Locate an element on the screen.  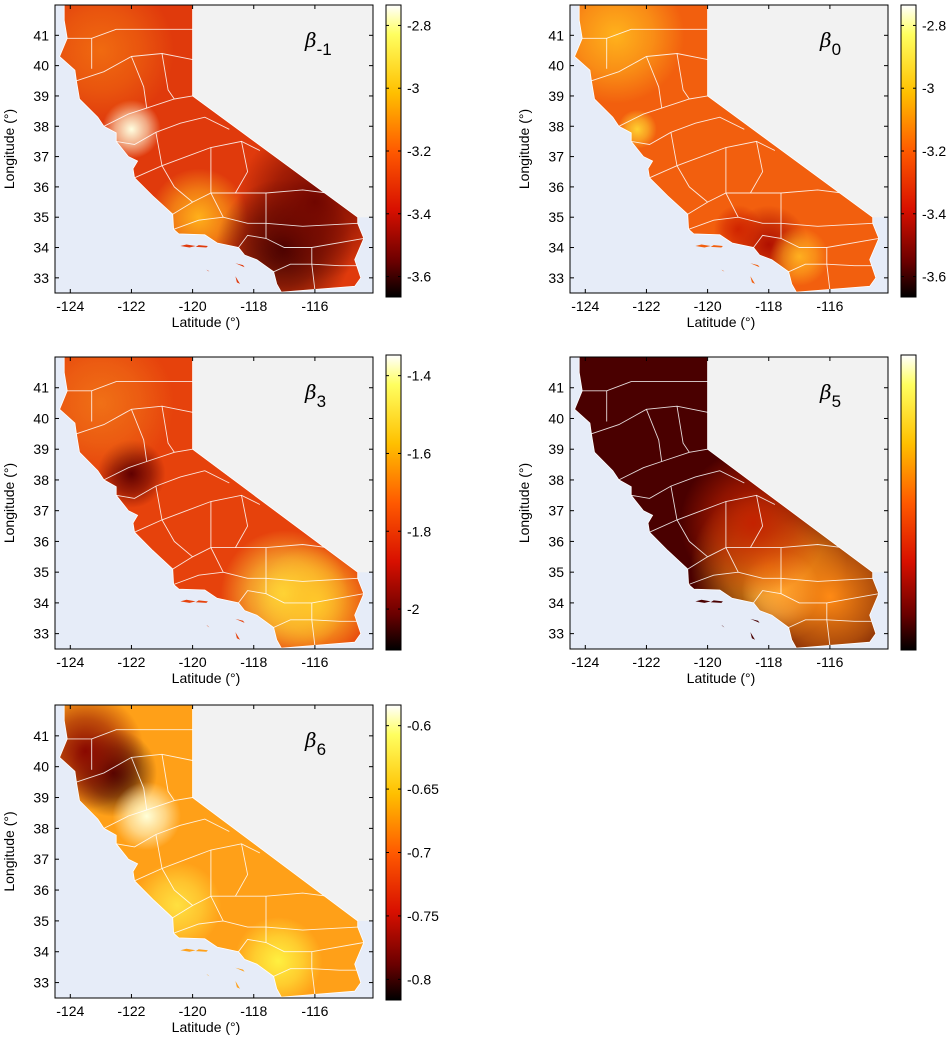
x-tick-label: -118 is located at coordinates (768, 662).